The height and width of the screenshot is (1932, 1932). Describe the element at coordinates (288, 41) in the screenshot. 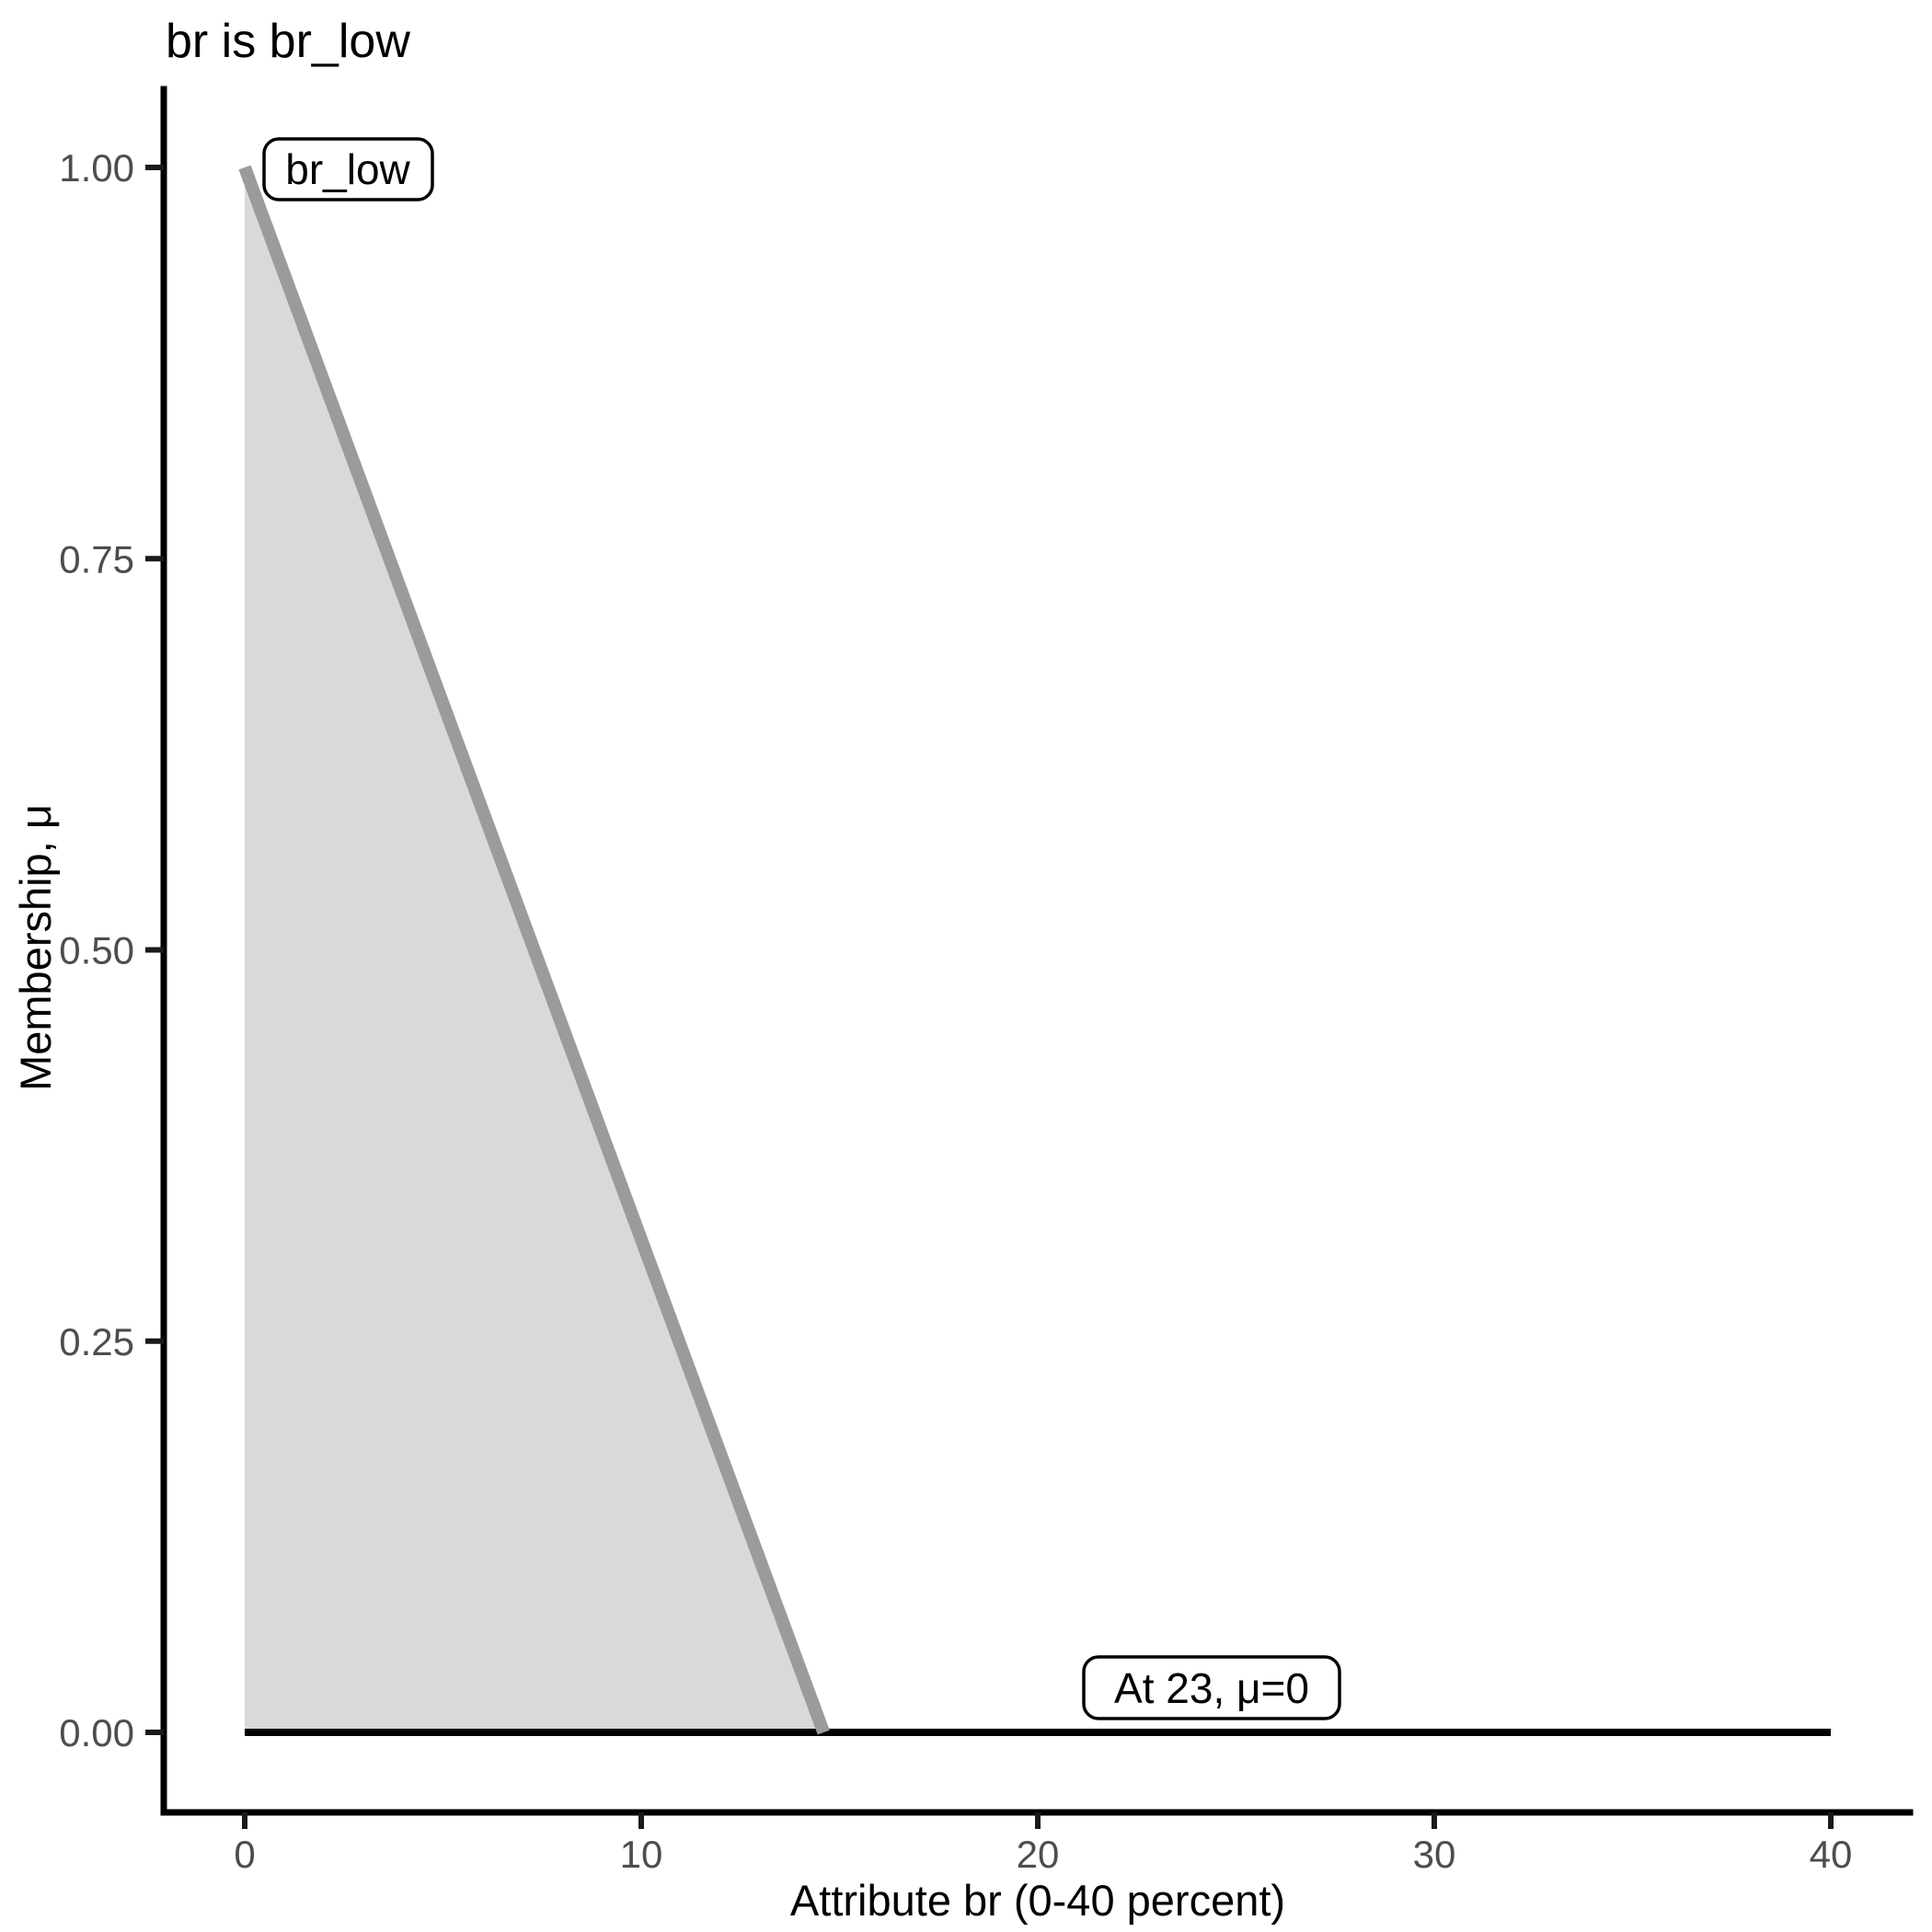

I see `page-title: br is br_low` at that location.